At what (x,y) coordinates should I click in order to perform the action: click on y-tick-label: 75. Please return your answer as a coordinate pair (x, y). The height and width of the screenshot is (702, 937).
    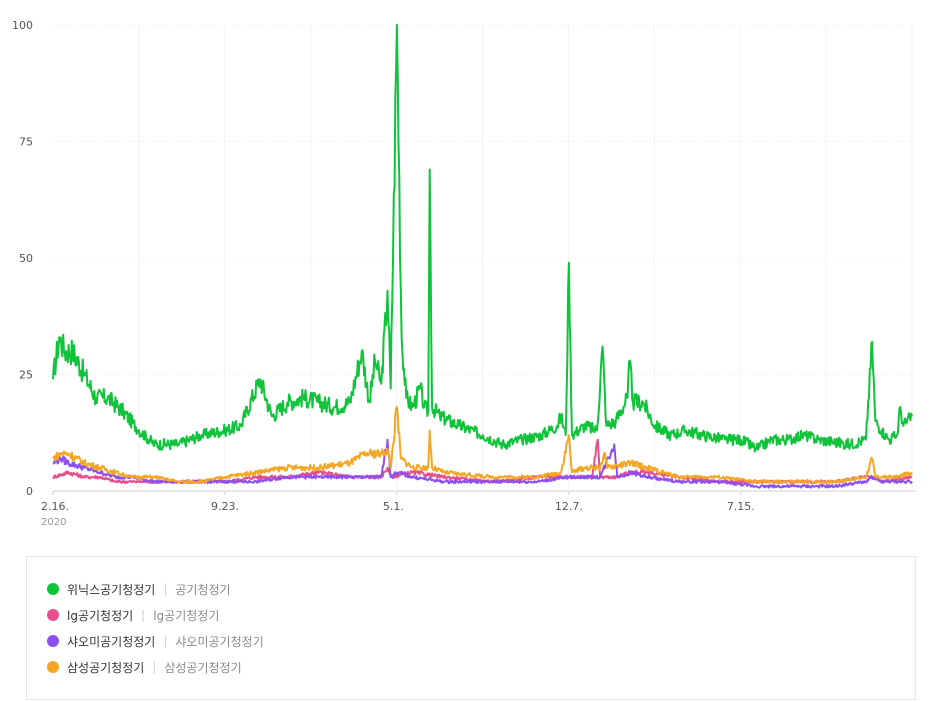
    Looking at the image, I should click on (26, 142).